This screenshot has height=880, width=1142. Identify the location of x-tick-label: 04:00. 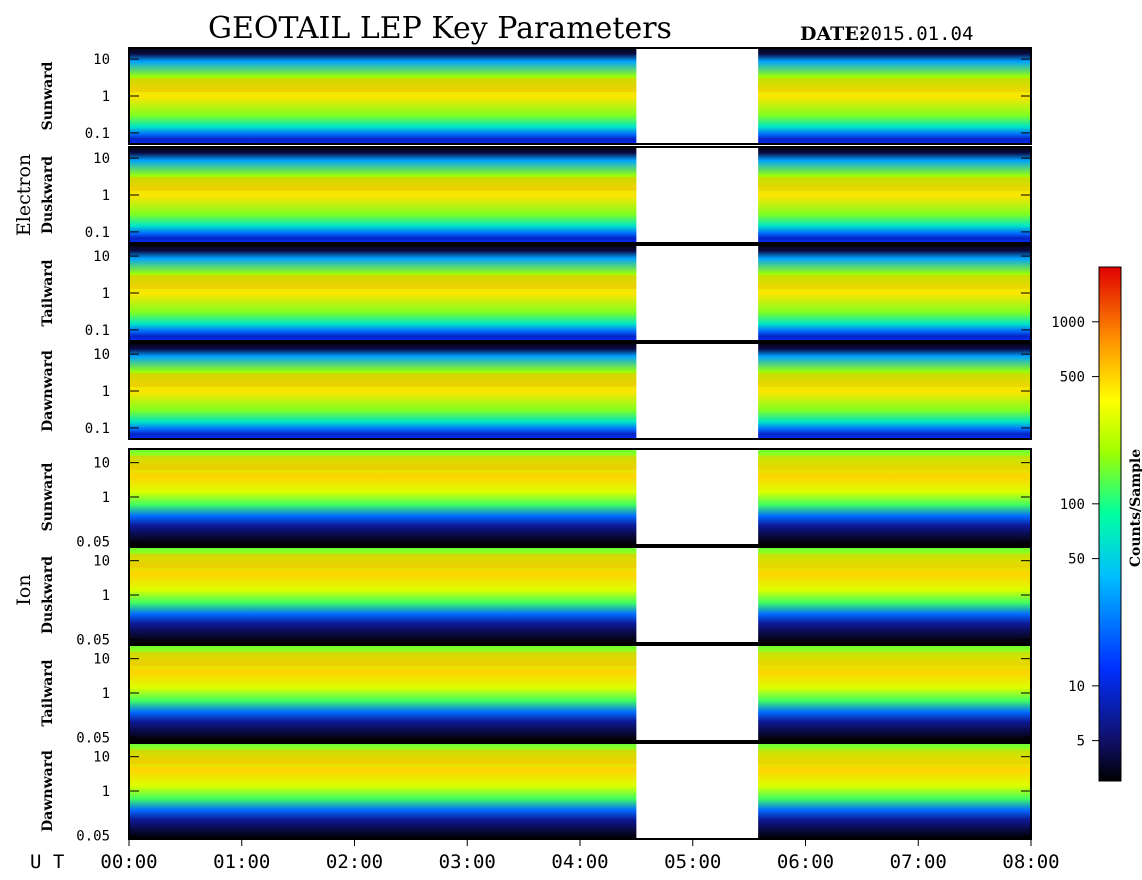
(579, 862).